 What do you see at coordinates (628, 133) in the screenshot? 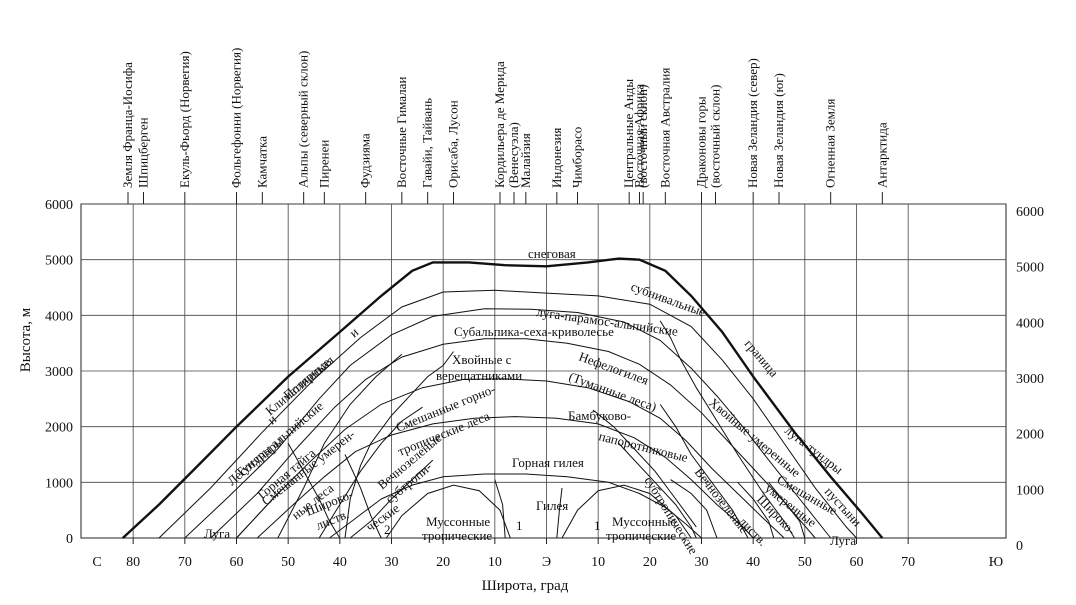
I see `location-label: Центральные Анды` at bounding box center [628, 133].